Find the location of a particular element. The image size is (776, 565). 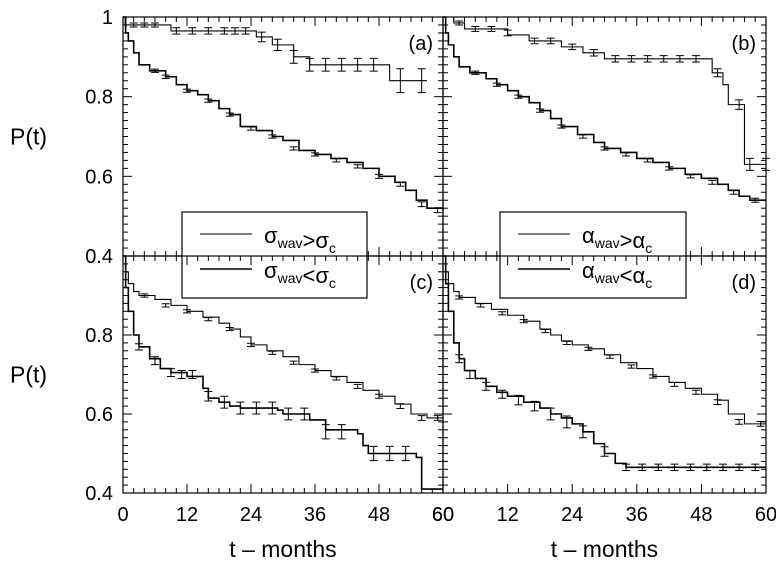

panel-a-ytick-label: 0.6 is located at coordinates (99, 177).